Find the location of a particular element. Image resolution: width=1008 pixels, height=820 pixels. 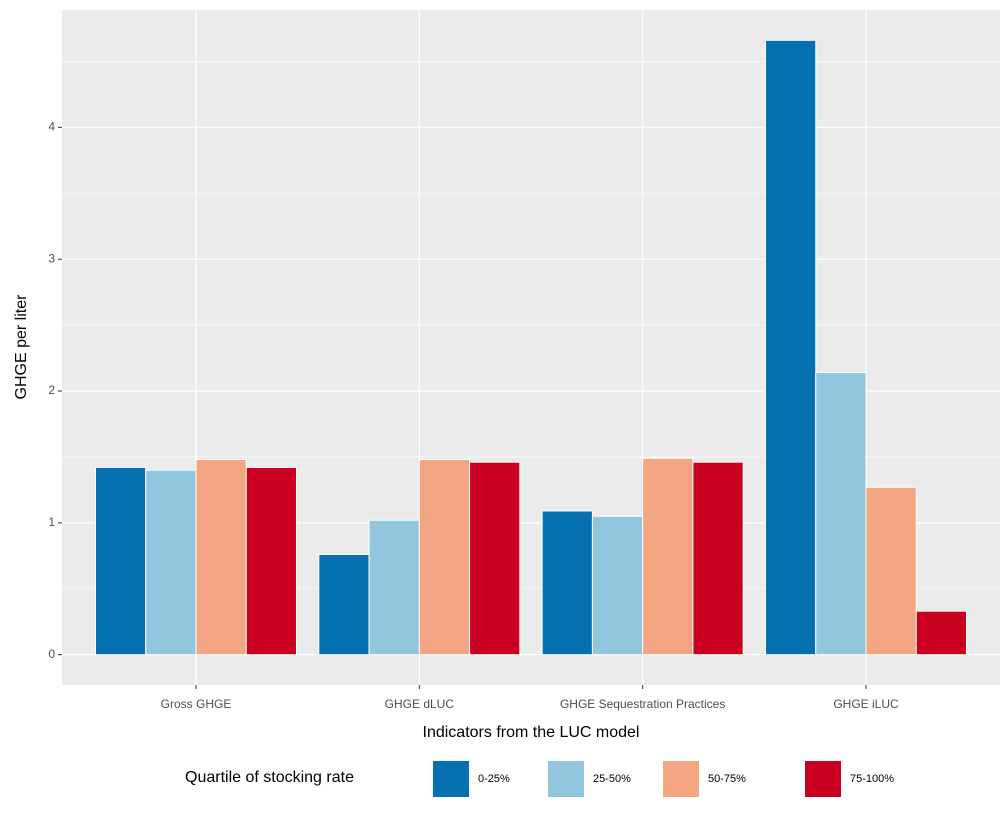

legend-label: 25-50% is located at coordinates (612, 779).